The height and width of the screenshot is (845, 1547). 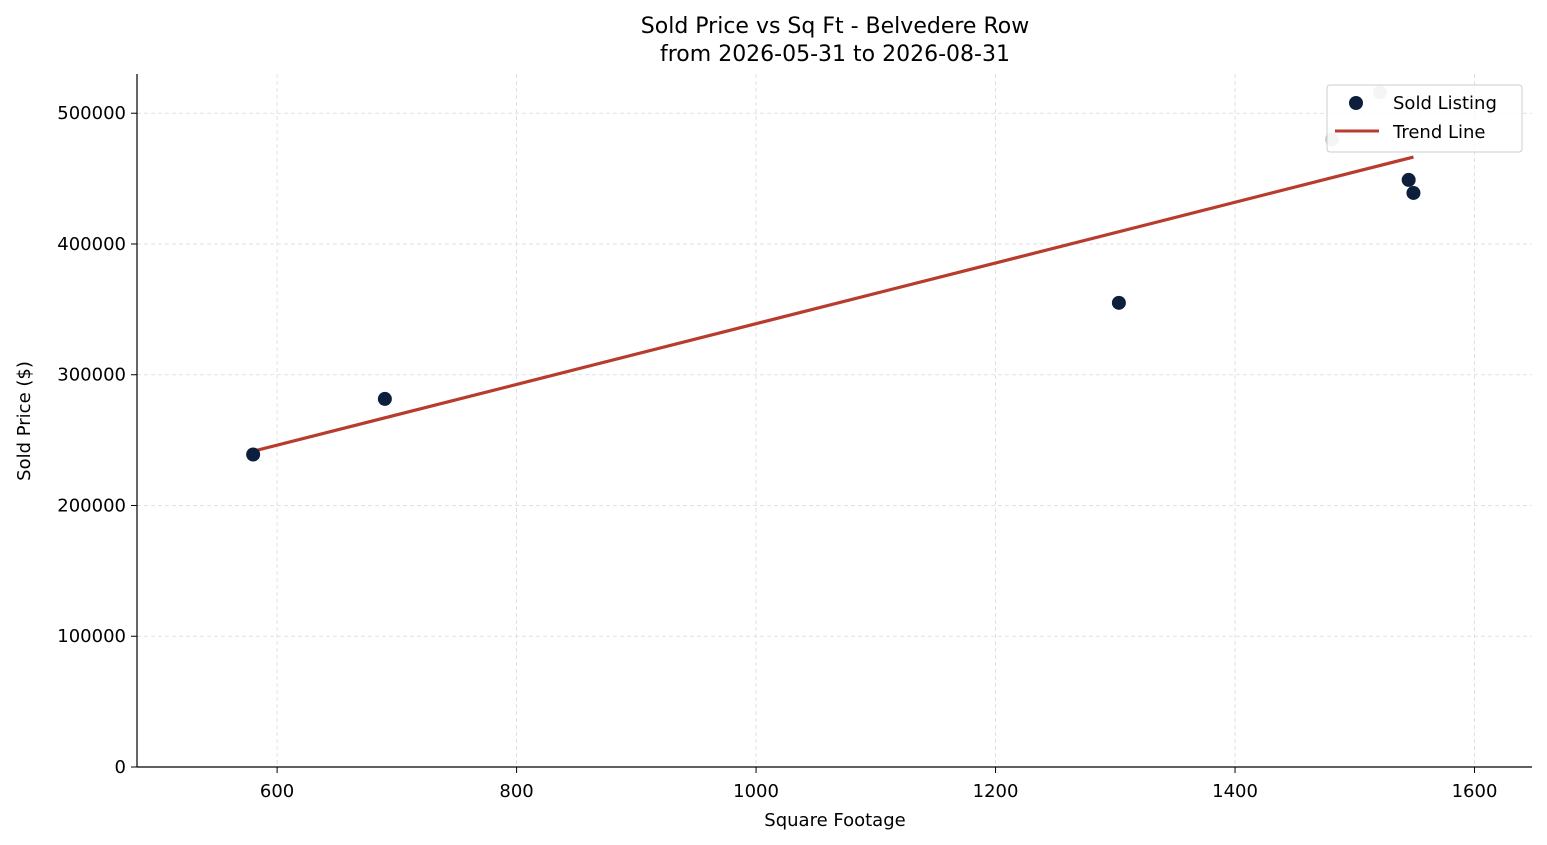 I want to click on x-tick-label: 1600, so click(x=1475, y=791).